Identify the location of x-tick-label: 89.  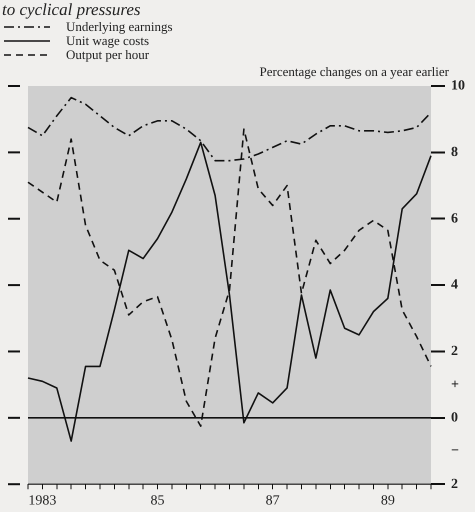
(387, 500).